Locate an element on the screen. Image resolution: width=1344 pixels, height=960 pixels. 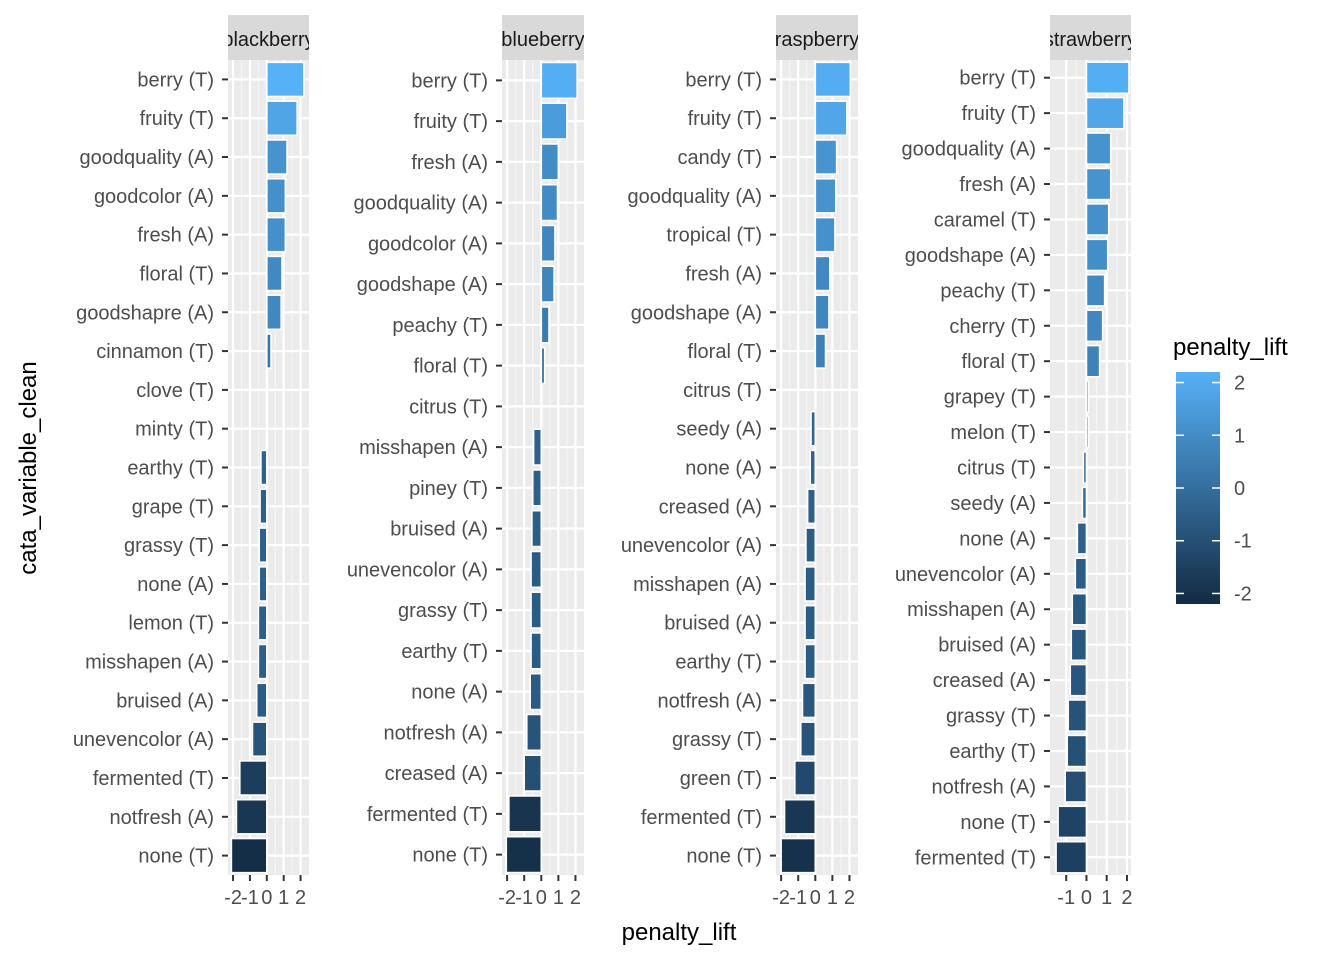
strip-label: blackberry is located at coordinates (268, 40).